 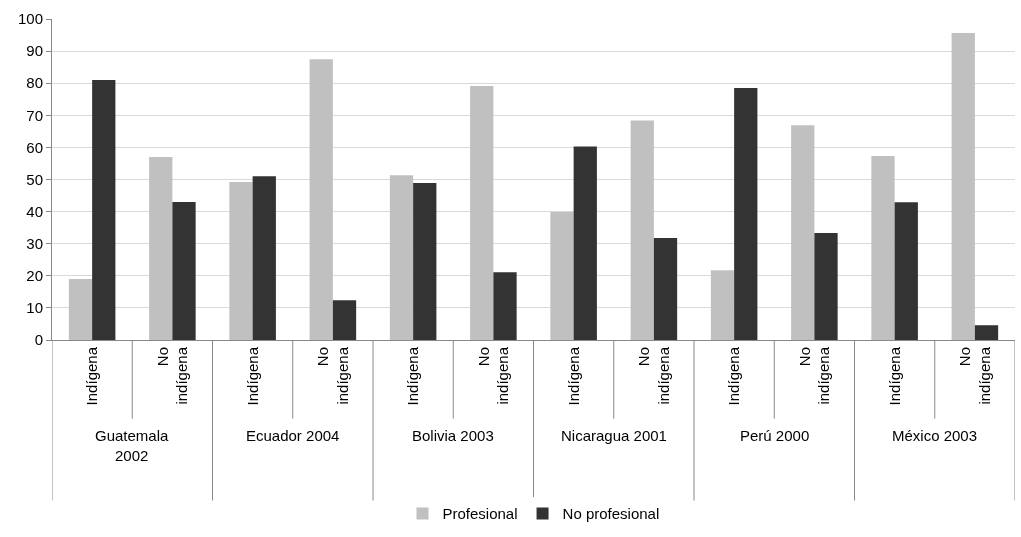 What do you see at coordinates (935, 435) in the screenshot?
I see `text: México 2003` at bounding box center [935, 435].